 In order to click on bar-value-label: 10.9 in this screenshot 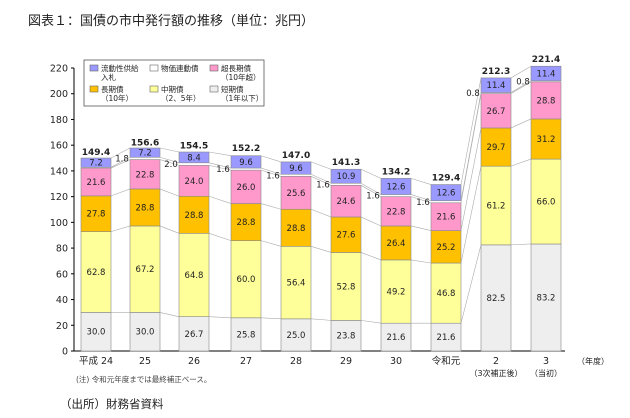, I will do `click(346, 177)`.